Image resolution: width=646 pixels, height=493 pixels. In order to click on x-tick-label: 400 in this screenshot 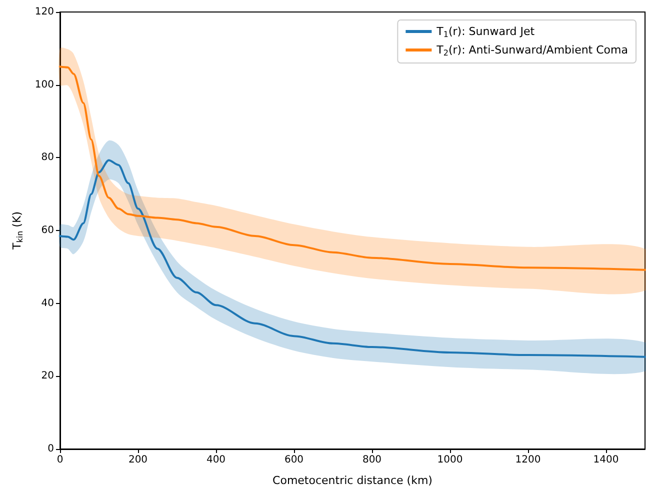, I will do `click(216, 460)`.